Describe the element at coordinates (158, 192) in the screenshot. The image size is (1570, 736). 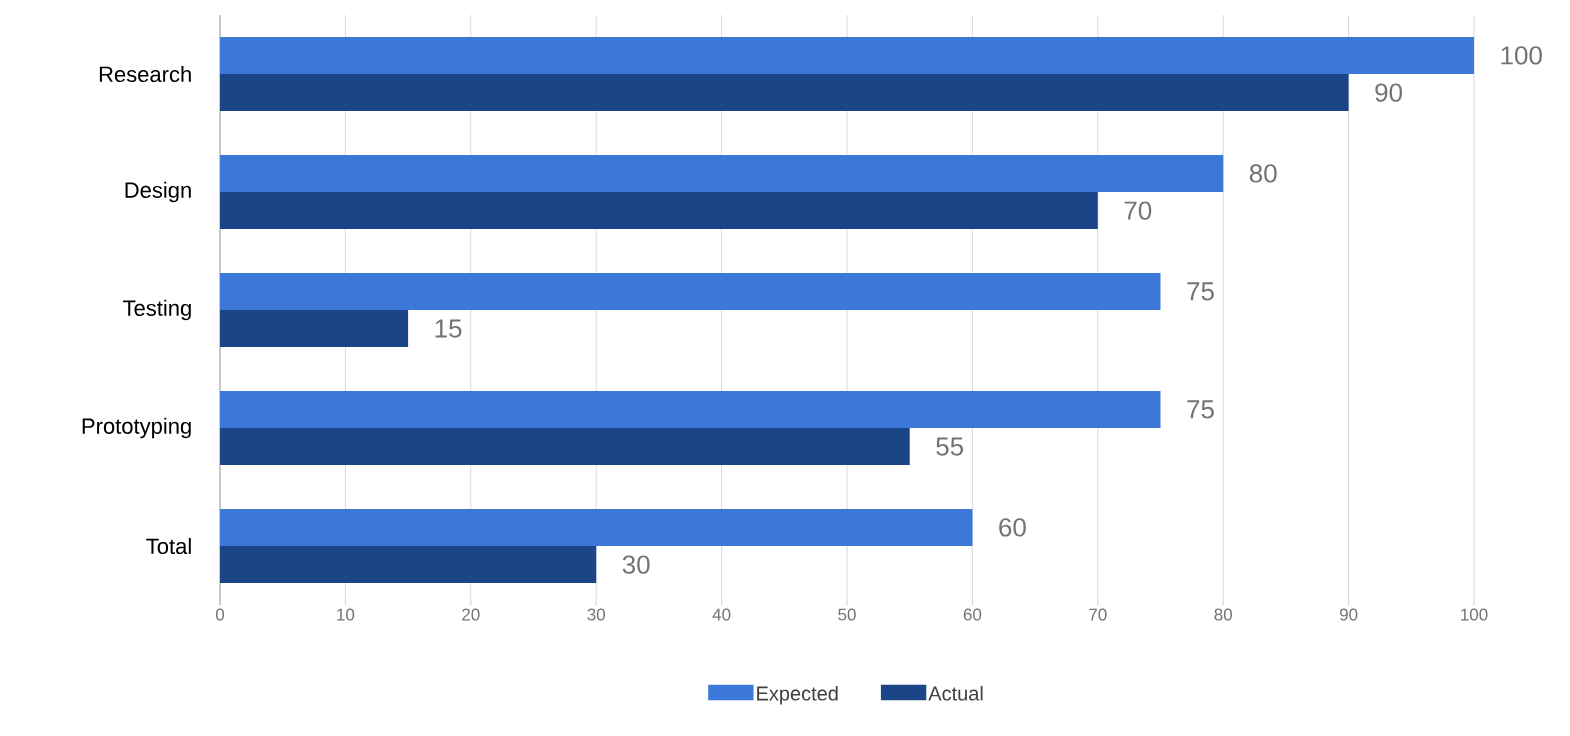
I see `y-tick-label: Design` at that location.